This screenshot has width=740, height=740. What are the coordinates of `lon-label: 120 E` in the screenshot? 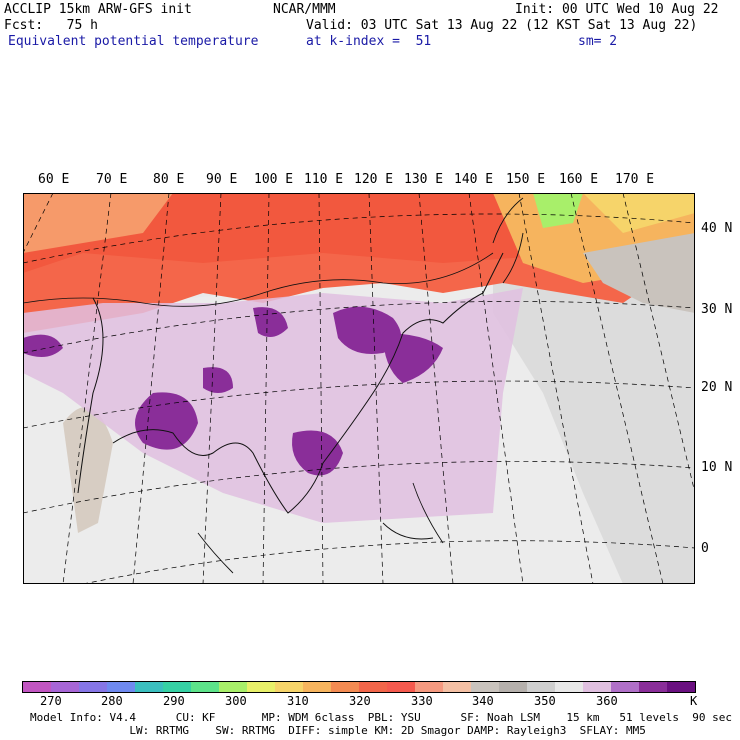 It's located at (374, 179).